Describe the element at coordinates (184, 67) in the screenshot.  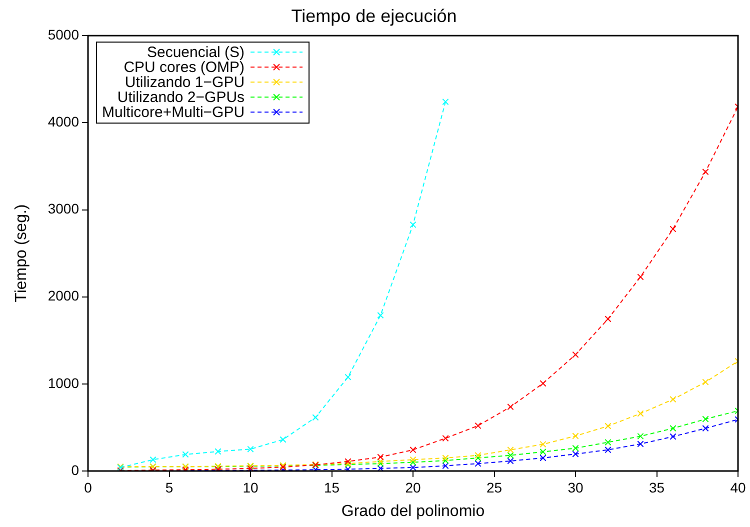
I see `legend-label: CPU cores (OMP)` at that location.